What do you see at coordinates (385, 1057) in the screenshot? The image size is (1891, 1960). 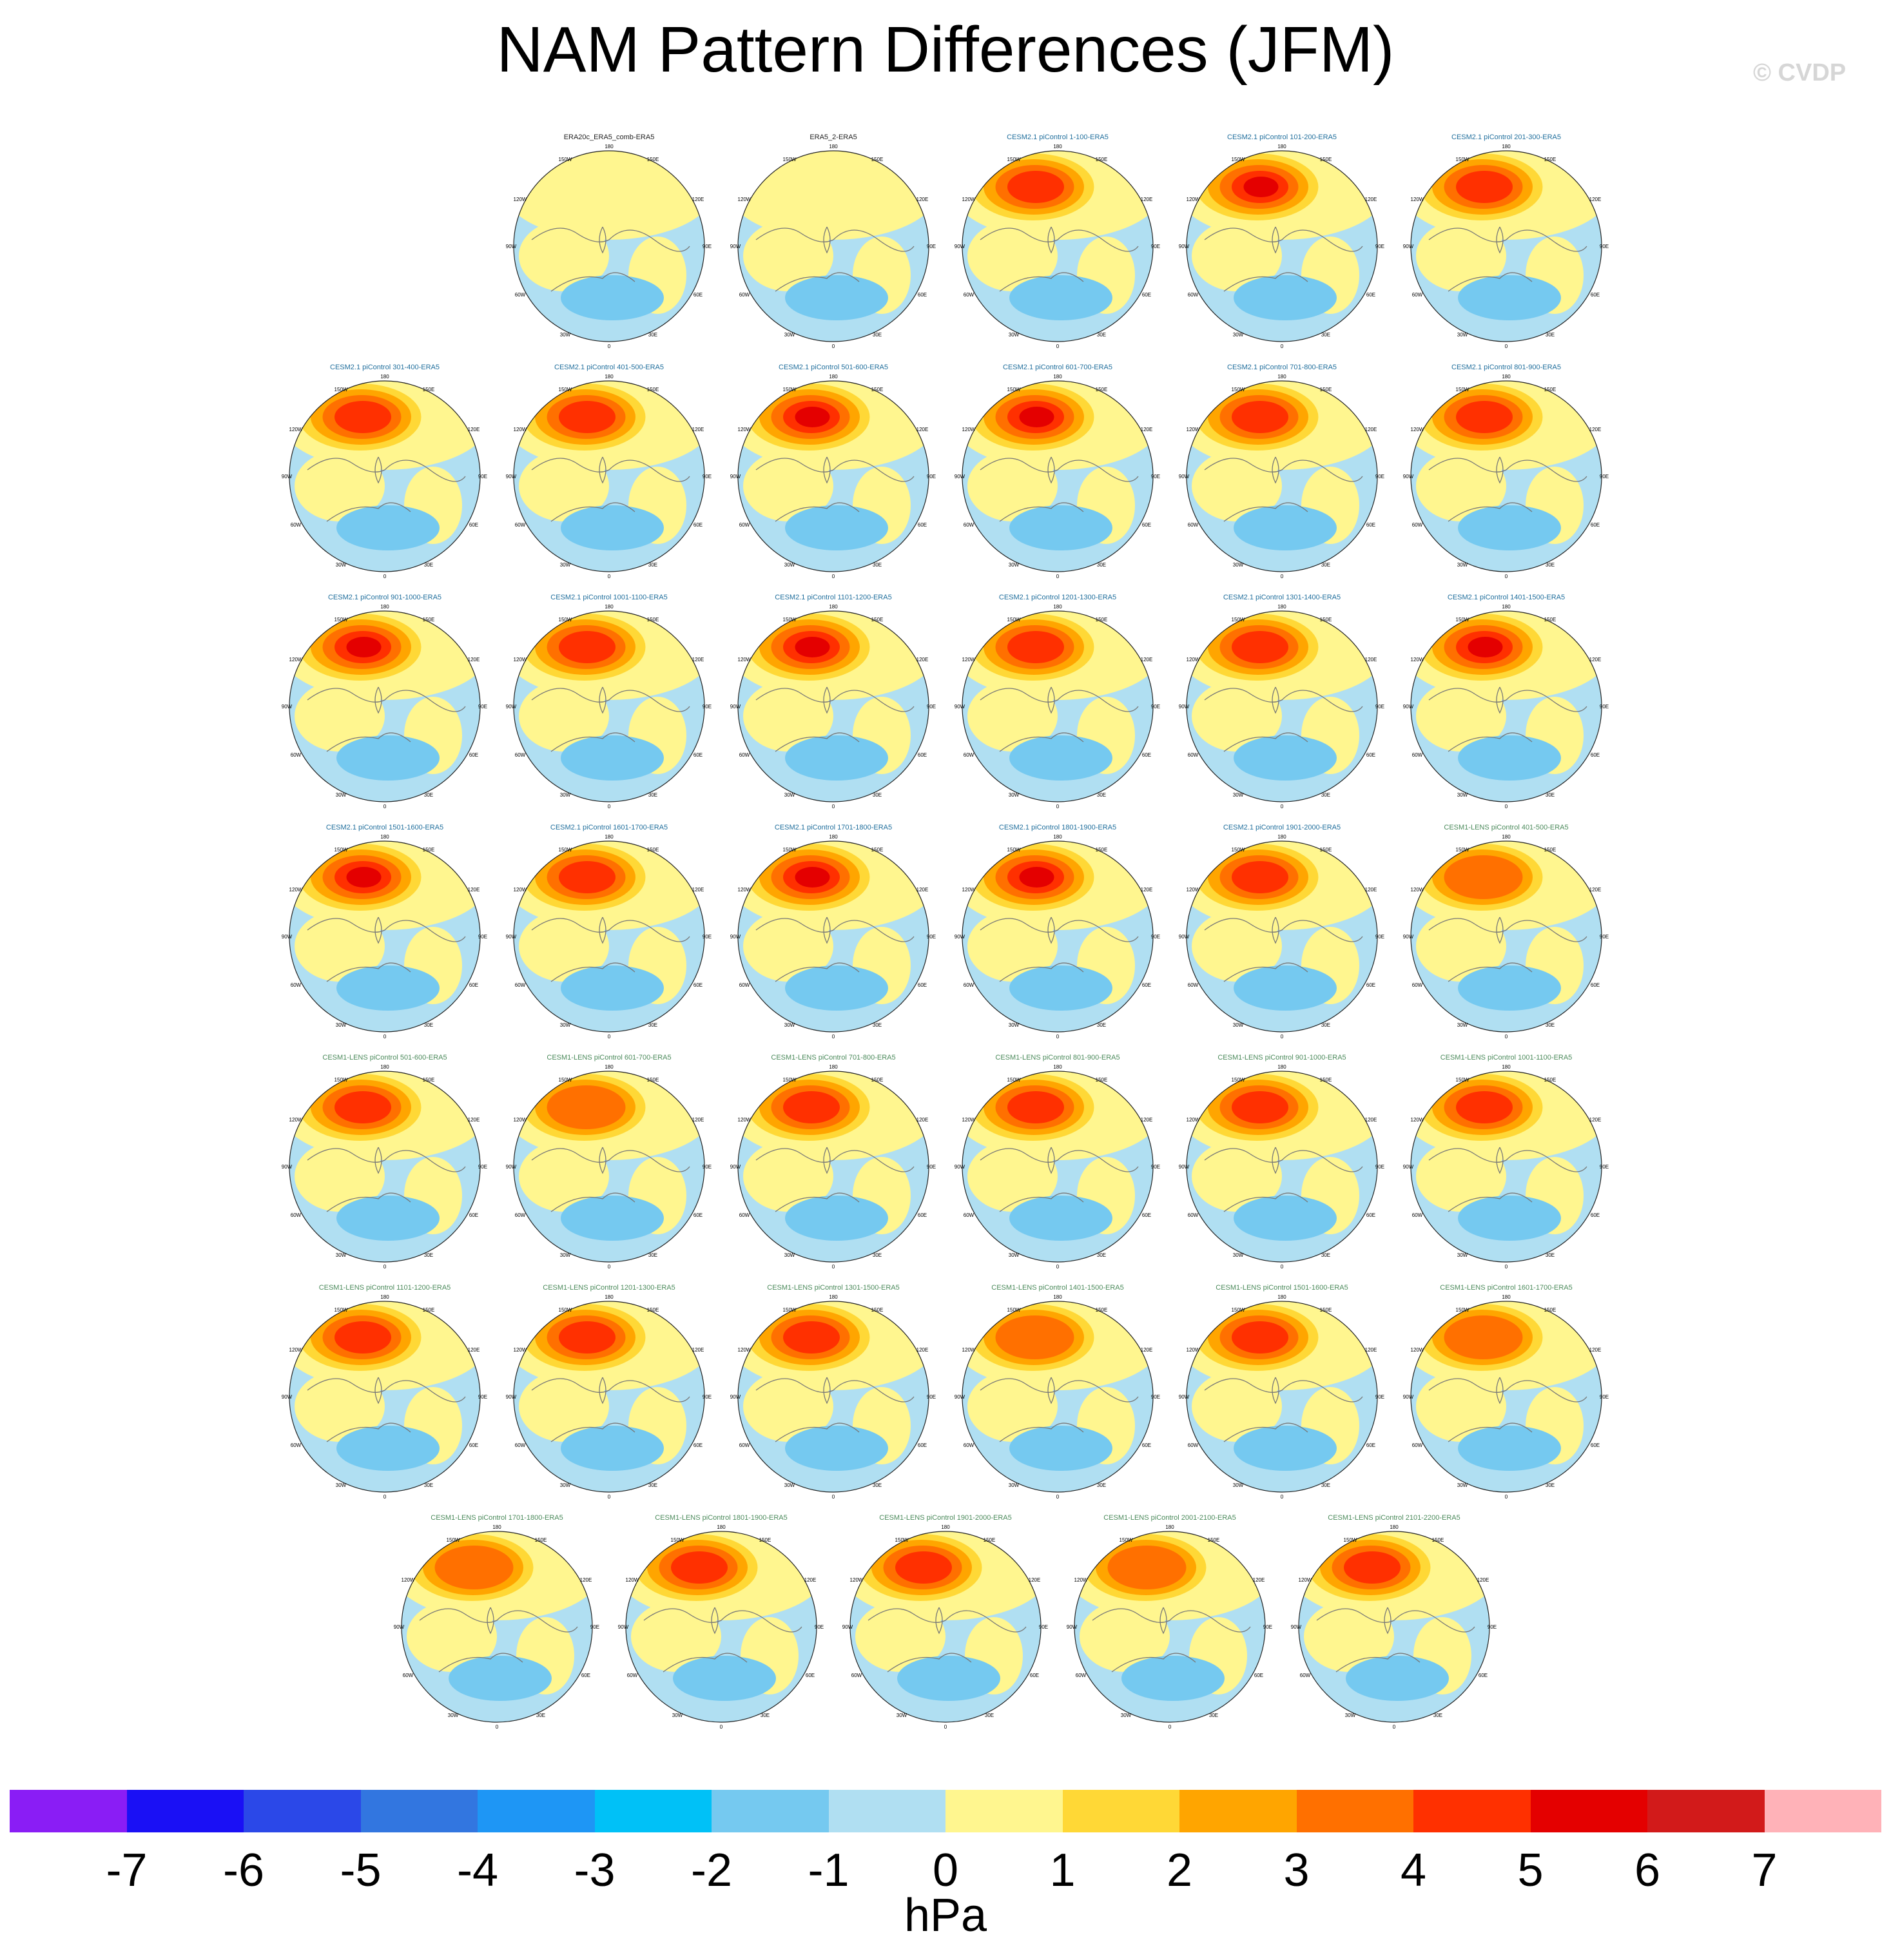 I see `panel-title: CESM1-LENS piControl 501-600-ERA5` at bounding box center [385, 1057].